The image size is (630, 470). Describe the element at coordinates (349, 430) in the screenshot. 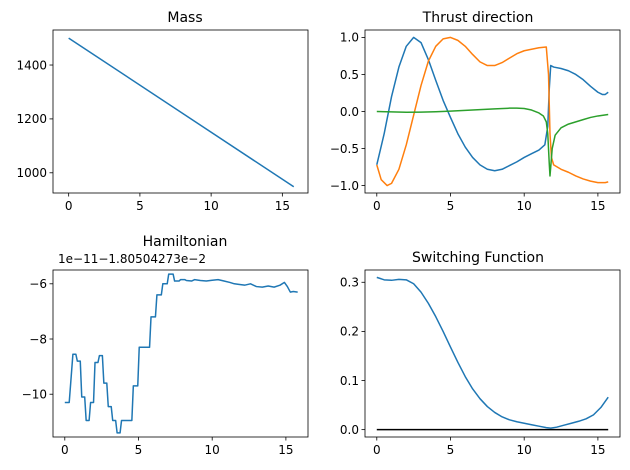

I see `switching-ytick-label: 0.0` at that location.